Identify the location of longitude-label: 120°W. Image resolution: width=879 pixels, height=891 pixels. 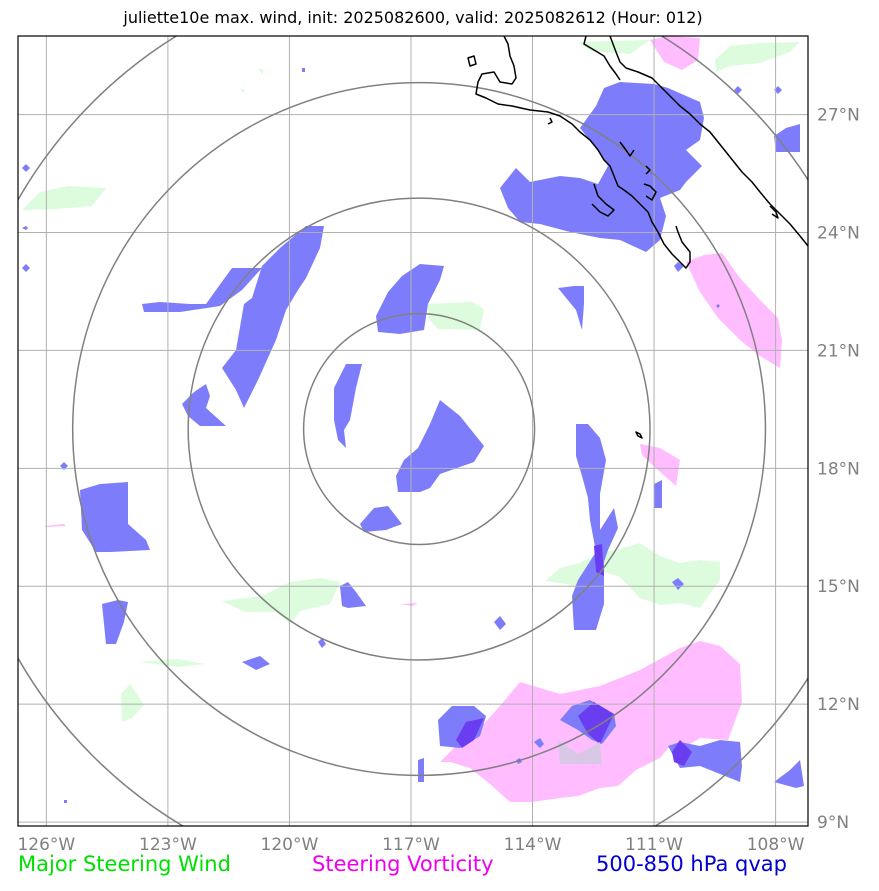
(290, 845).